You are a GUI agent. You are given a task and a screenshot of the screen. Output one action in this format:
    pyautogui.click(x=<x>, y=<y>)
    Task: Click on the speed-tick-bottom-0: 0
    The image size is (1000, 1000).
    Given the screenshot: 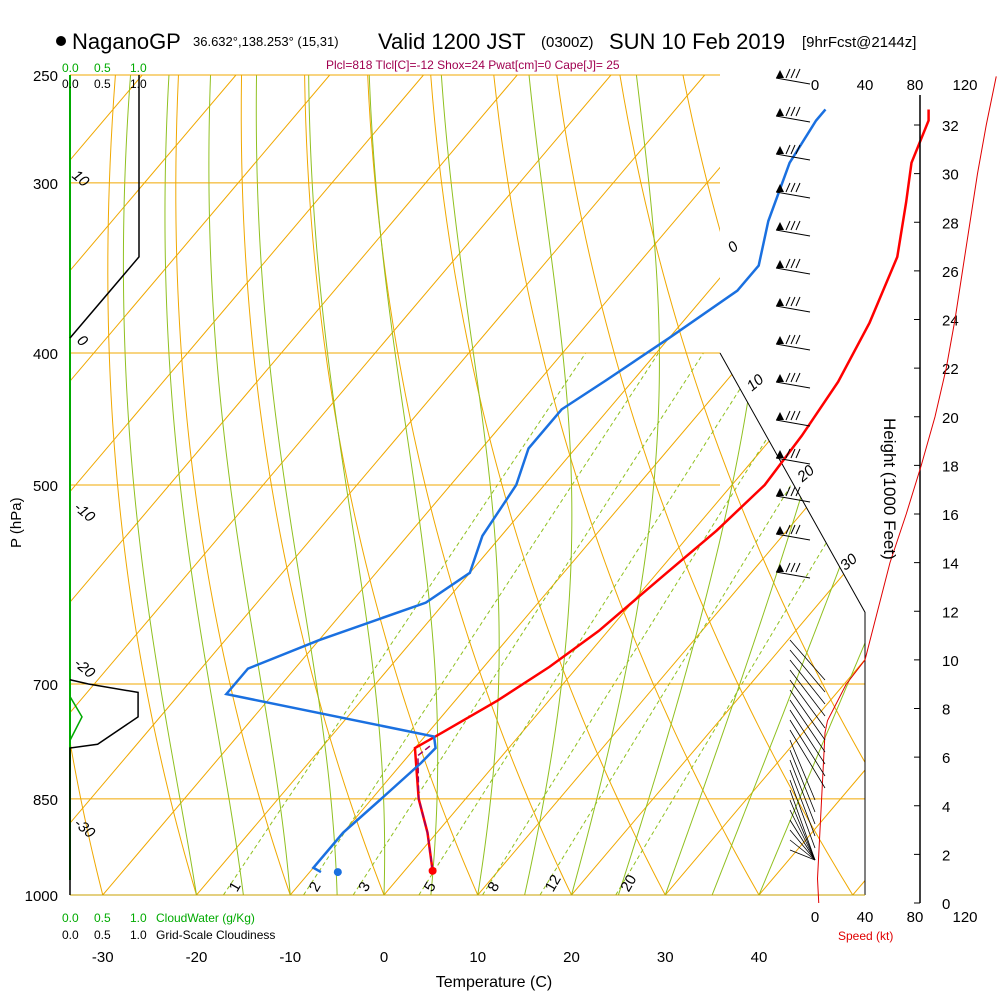 What is the action you would take?
    pyautogui.click(x=815, y=917)
    